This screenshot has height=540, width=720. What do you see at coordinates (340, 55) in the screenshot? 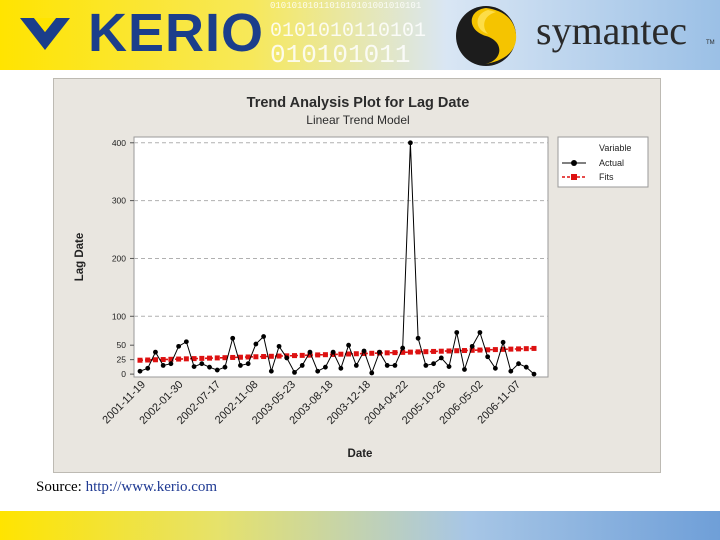
I see `binary-line-3: 010101011` at bounding box center [340, 55].